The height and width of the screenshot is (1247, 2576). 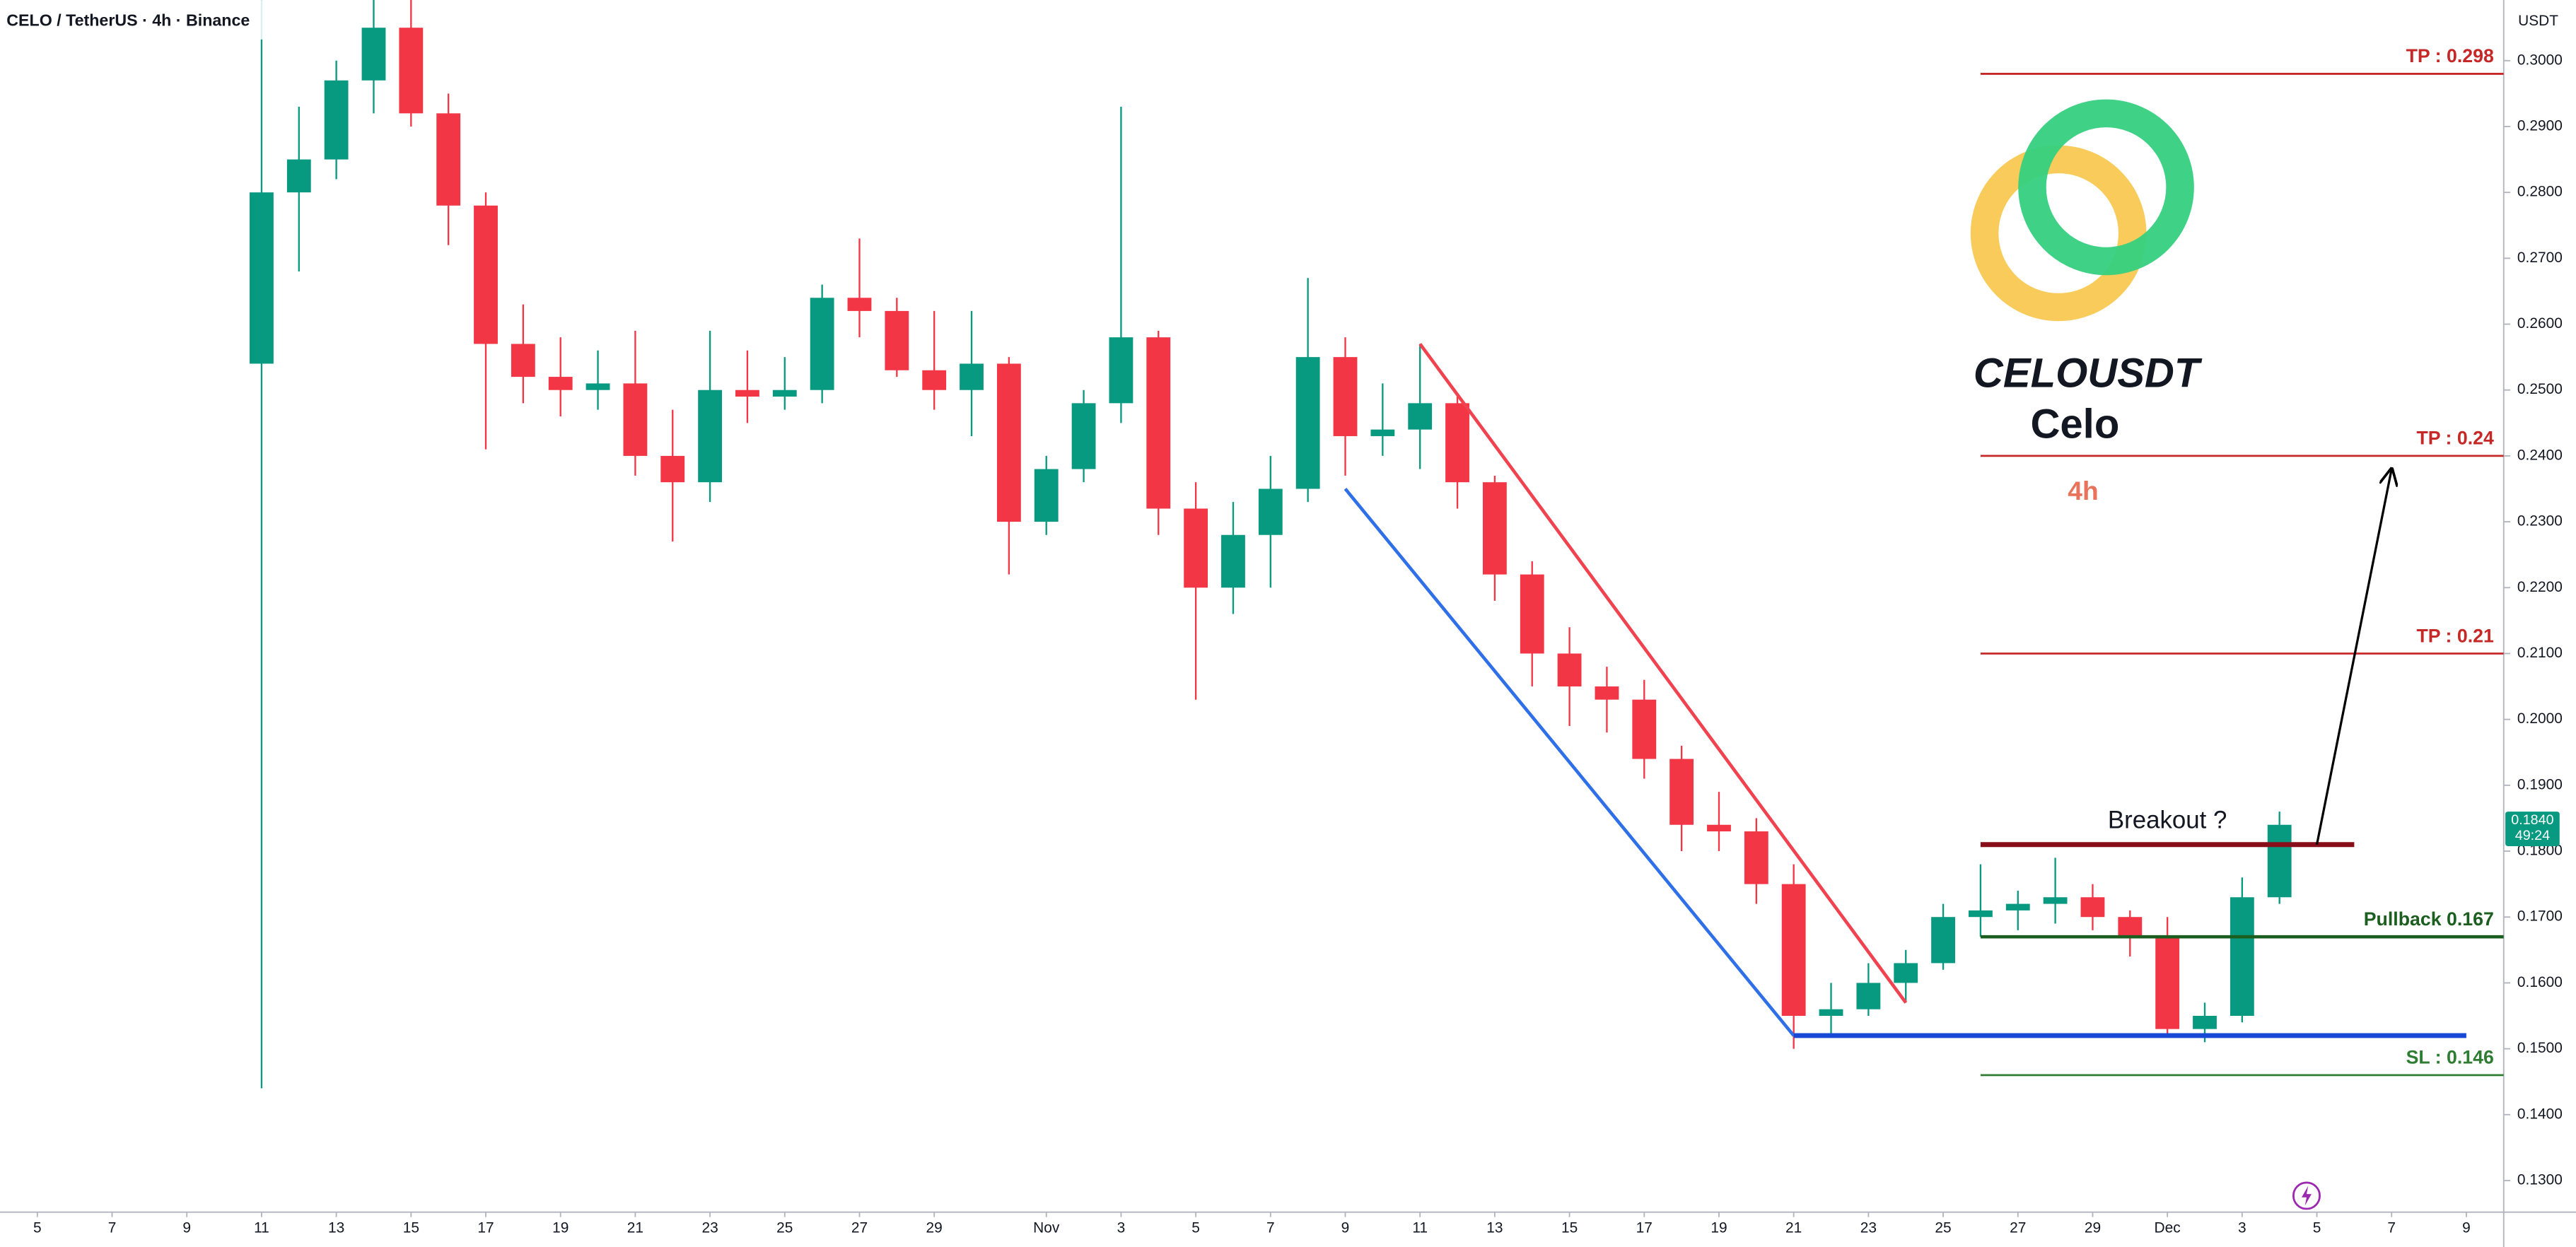 I want to click on y-tick-label: 0.1400, so click(x=2540, y=1114).